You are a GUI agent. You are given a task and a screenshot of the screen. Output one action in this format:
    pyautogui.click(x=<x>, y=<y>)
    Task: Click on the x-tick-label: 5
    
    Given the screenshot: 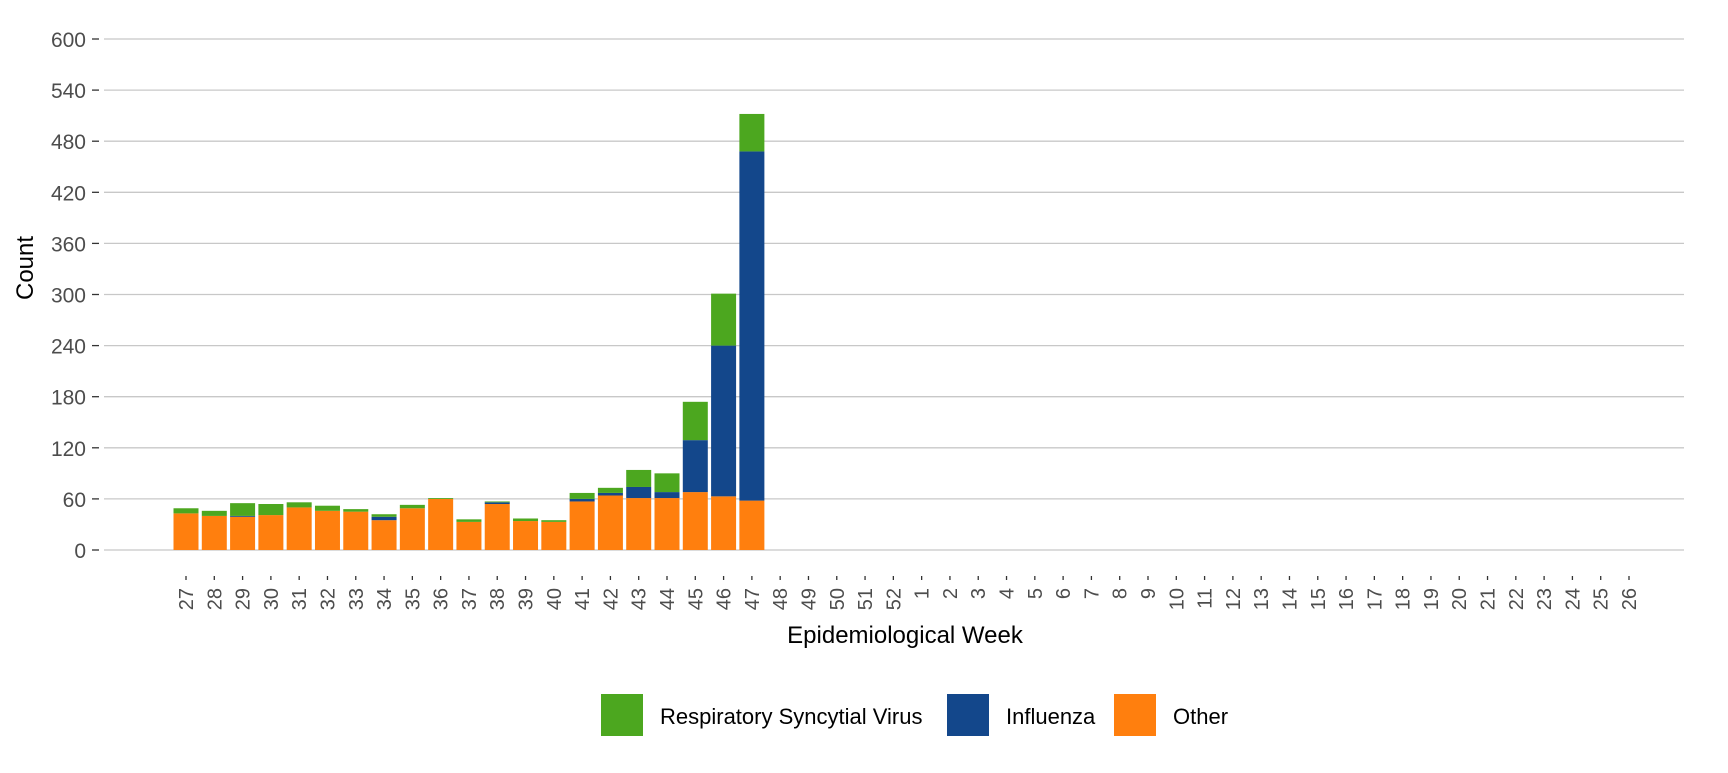 What is the action you would take?
    pyautogui.click(x=1036, y=593)
    